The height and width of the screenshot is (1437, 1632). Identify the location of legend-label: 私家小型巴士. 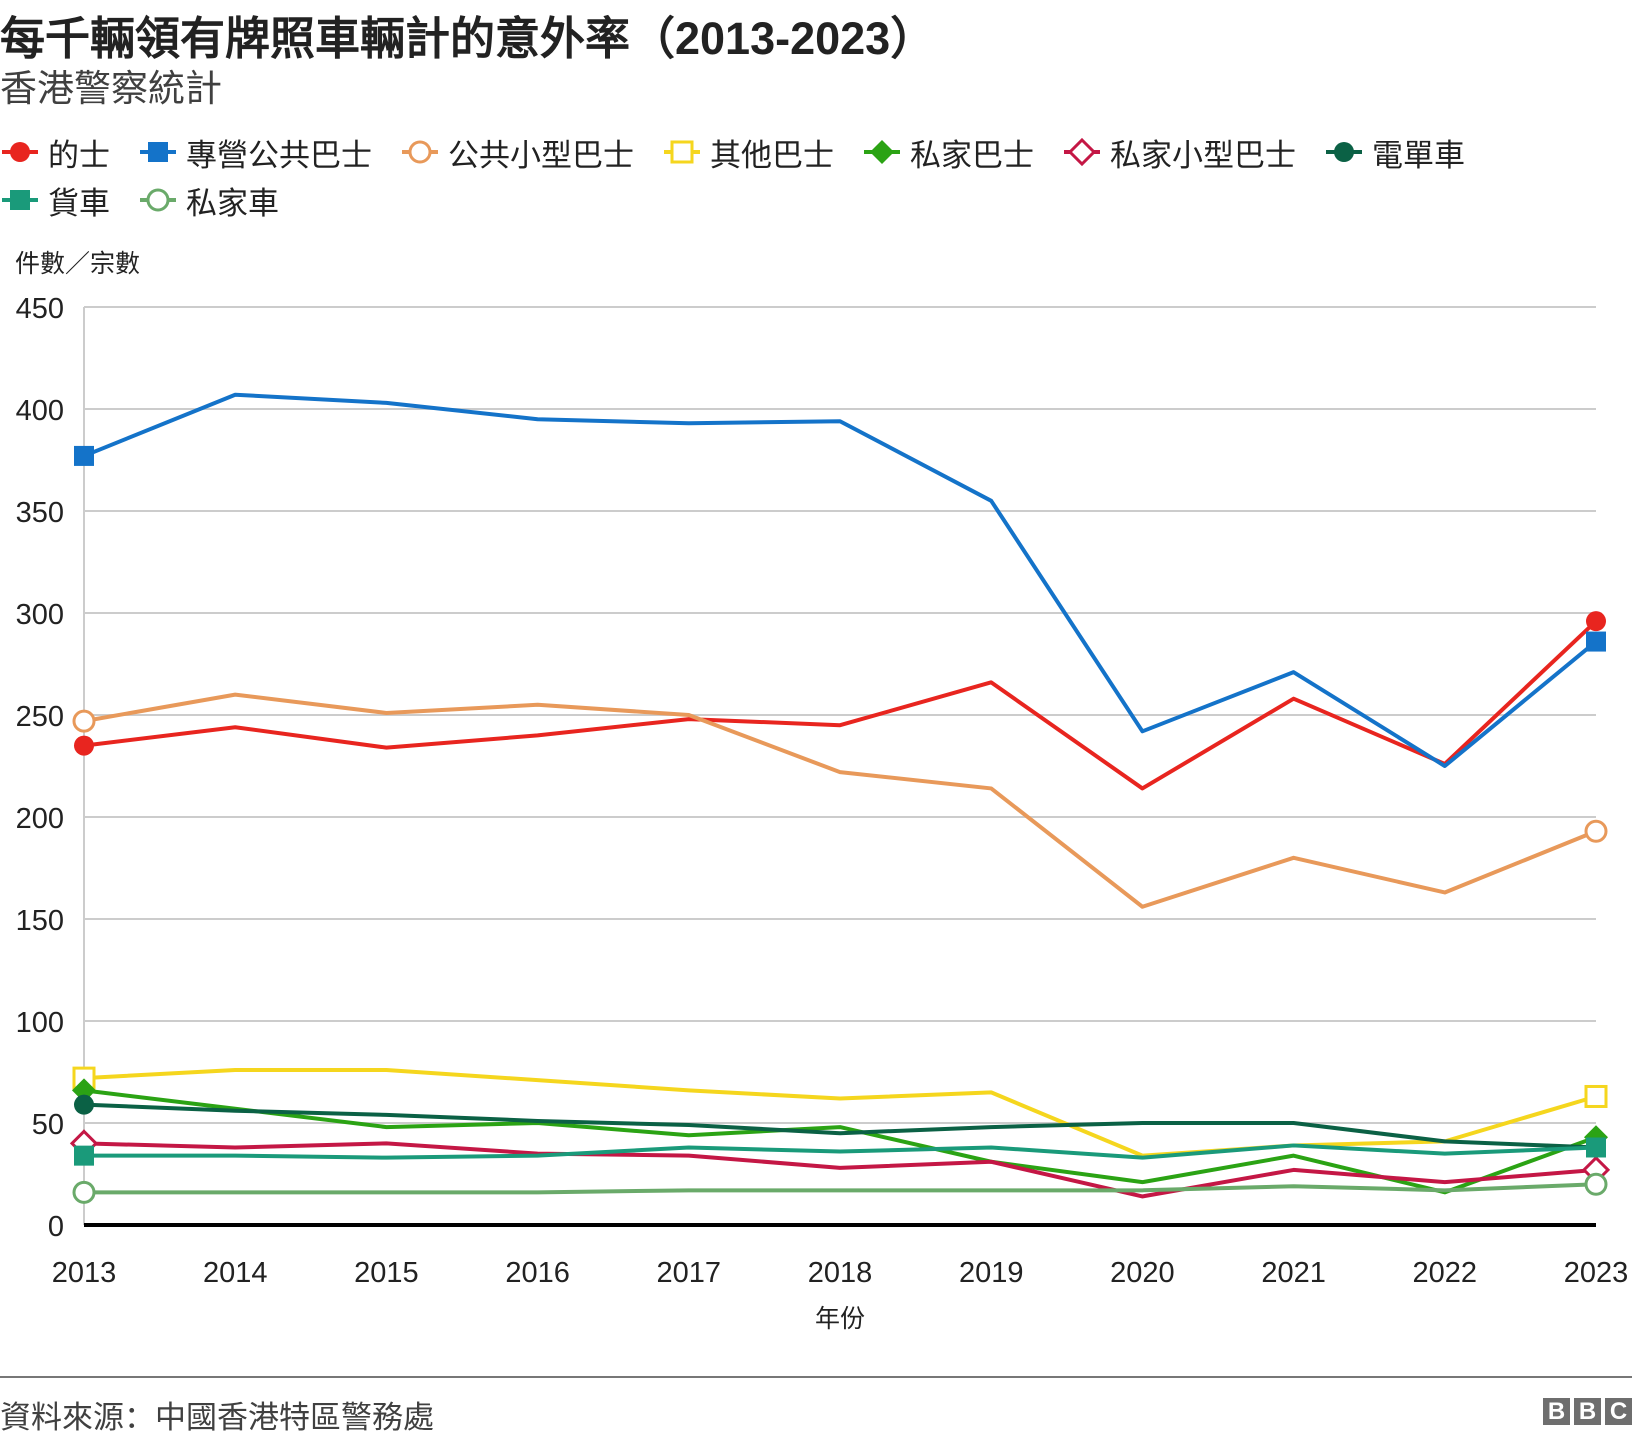
(1203, 155).